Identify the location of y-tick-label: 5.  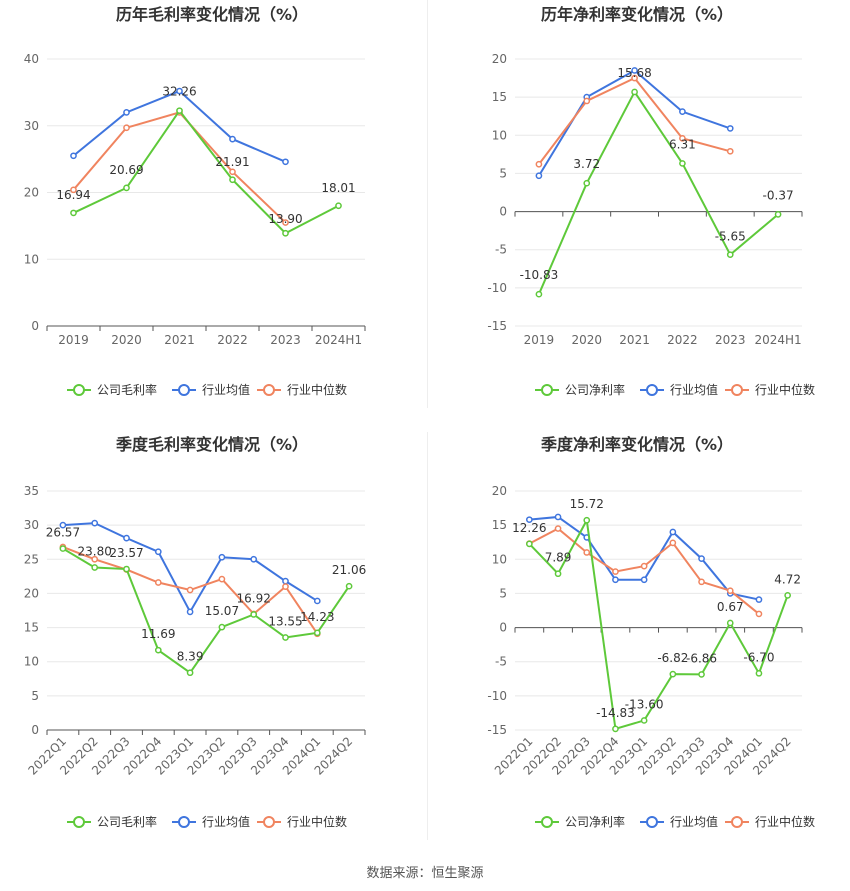
(35, 696).